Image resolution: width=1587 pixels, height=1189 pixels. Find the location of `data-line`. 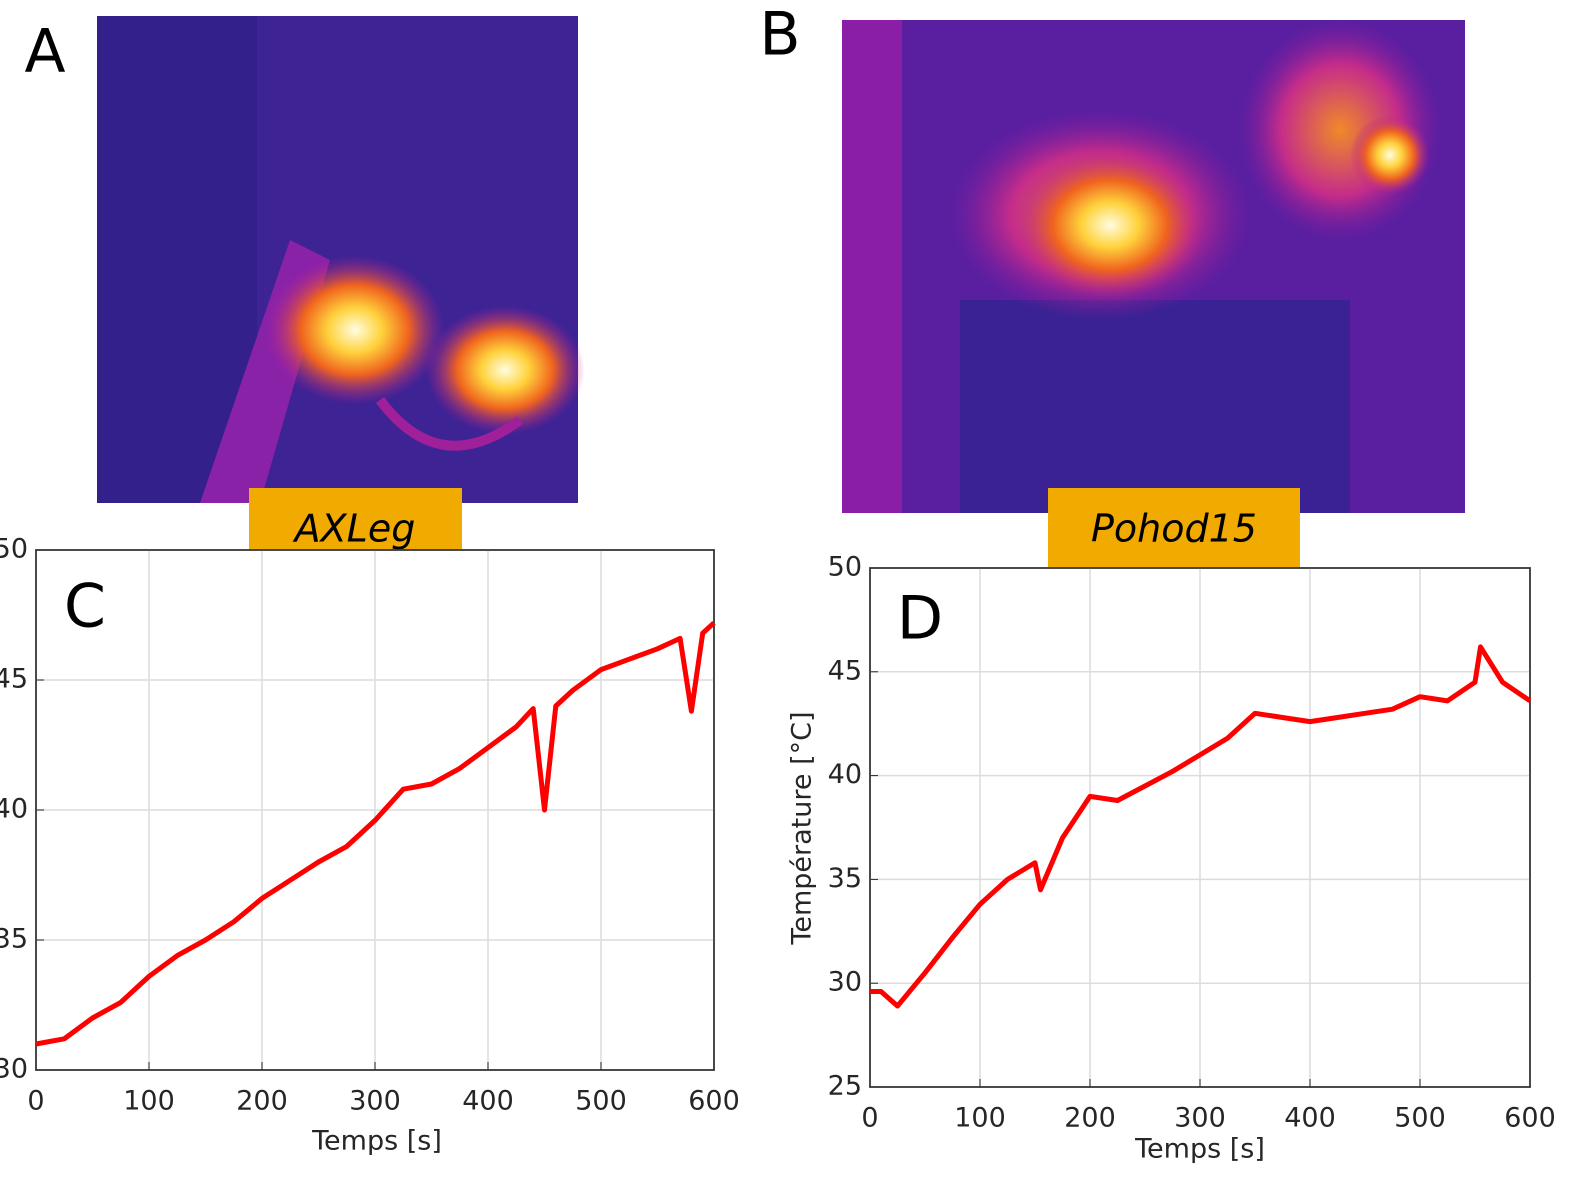

data-line is located at coordinates (1201, 826).